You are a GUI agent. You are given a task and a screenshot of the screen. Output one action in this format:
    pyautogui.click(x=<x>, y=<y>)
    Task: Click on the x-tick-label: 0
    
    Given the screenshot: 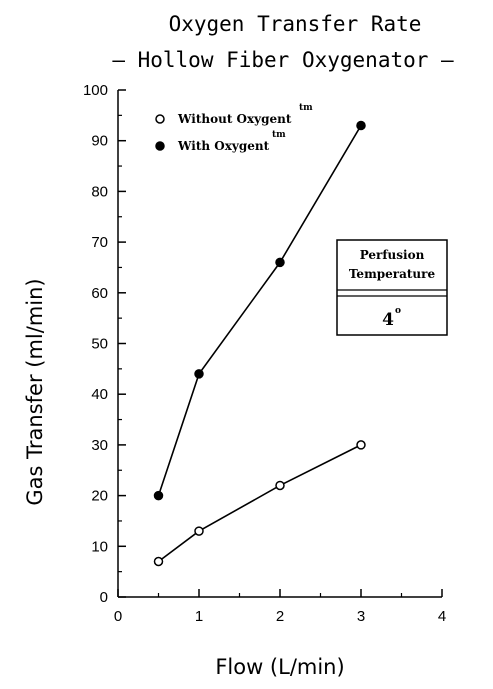 What is the action you would take?
    pyautogui.click(x=118, y=616)
    